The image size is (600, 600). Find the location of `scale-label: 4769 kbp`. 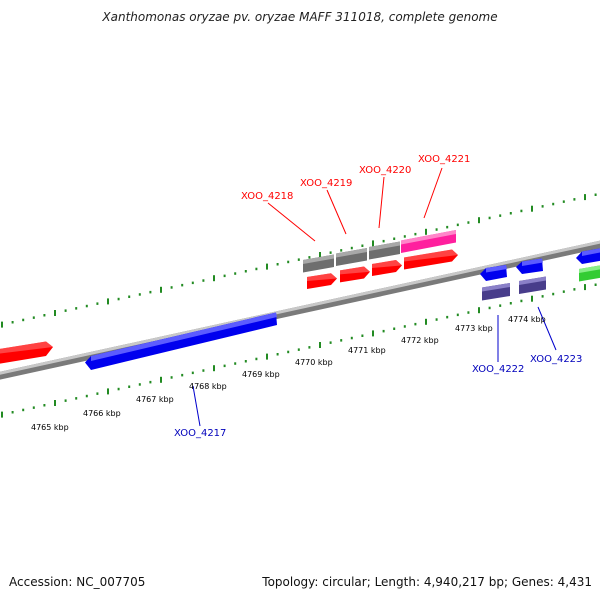

scale-label: 4769 kbp is located at coordinates (261, 374).